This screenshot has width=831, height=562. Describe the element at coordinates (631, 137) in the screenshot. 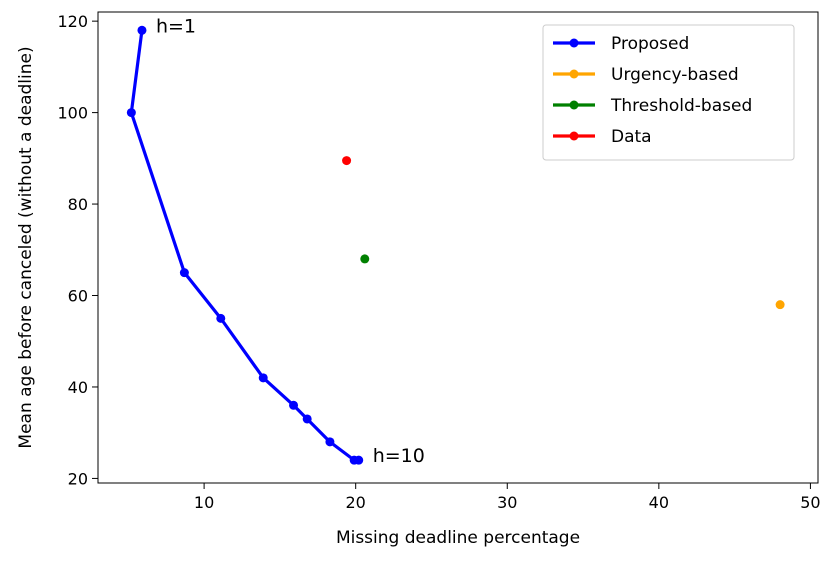

I see `legend-label: Data` at that location.